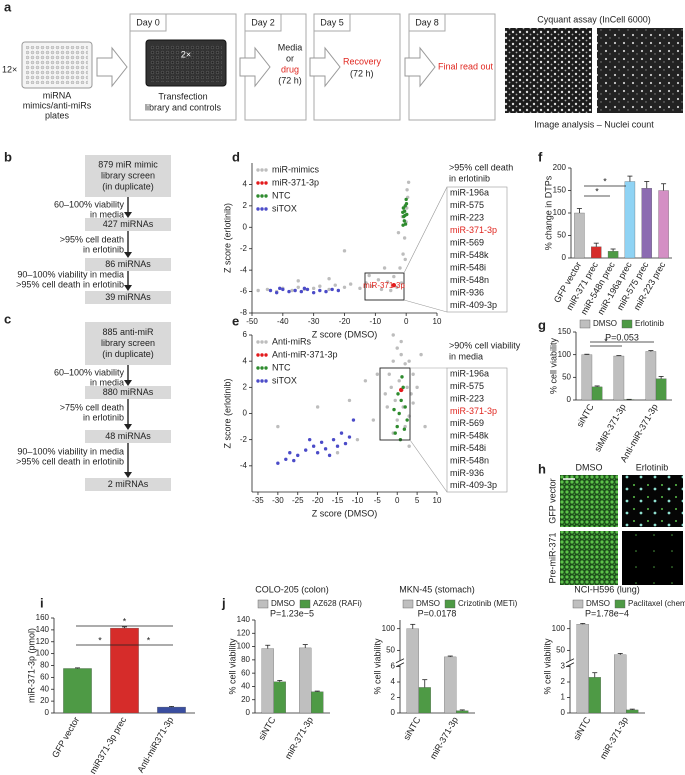 This screenshot has height=775, width=685. What do you see at coordinates (128, 175) in the screenshot?
I see `flow-step-text: library screen` at bounding box center [128, 175].